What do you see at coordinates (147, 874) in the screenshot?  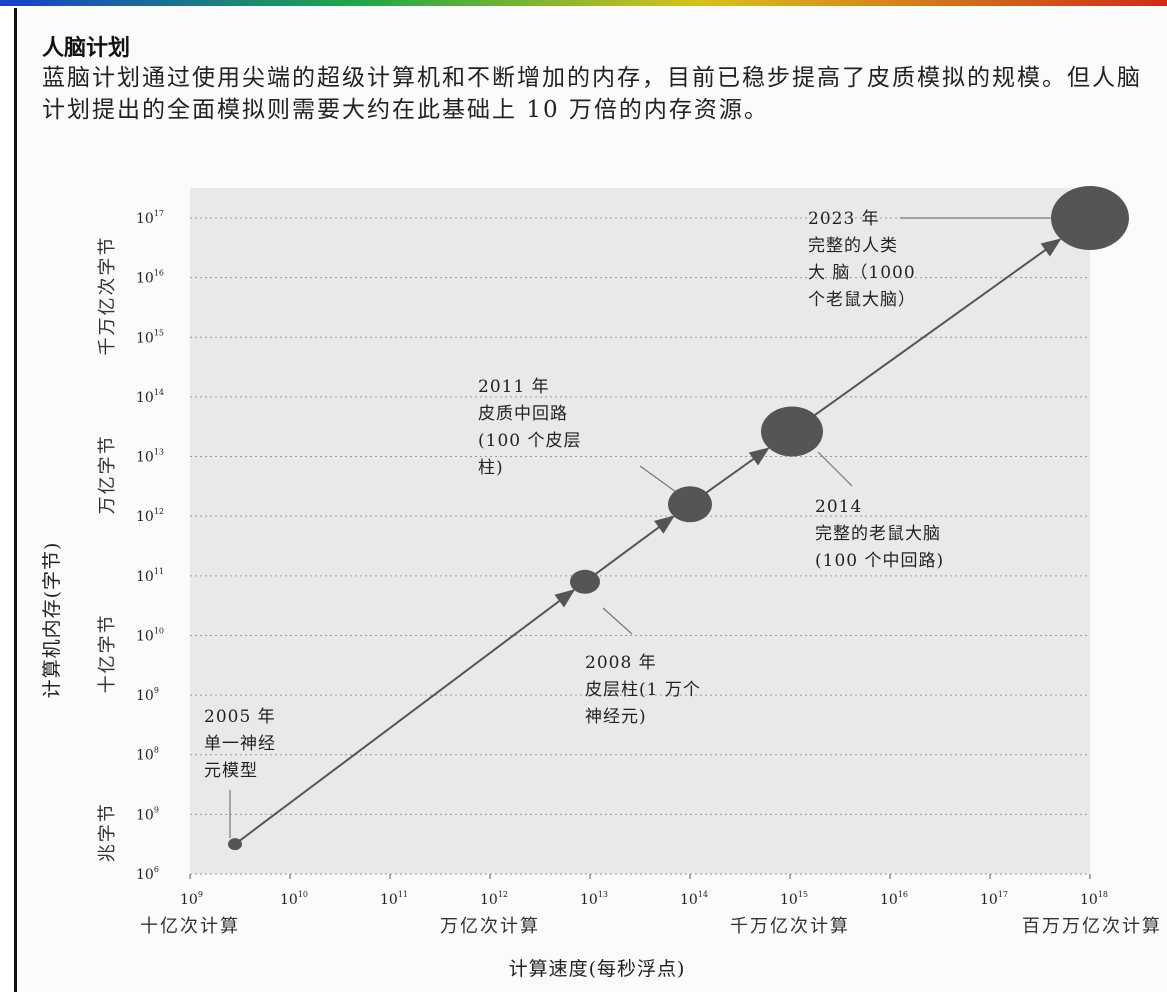 I see `y-tick-label: 10⁶` at bounding box center [147, 874].